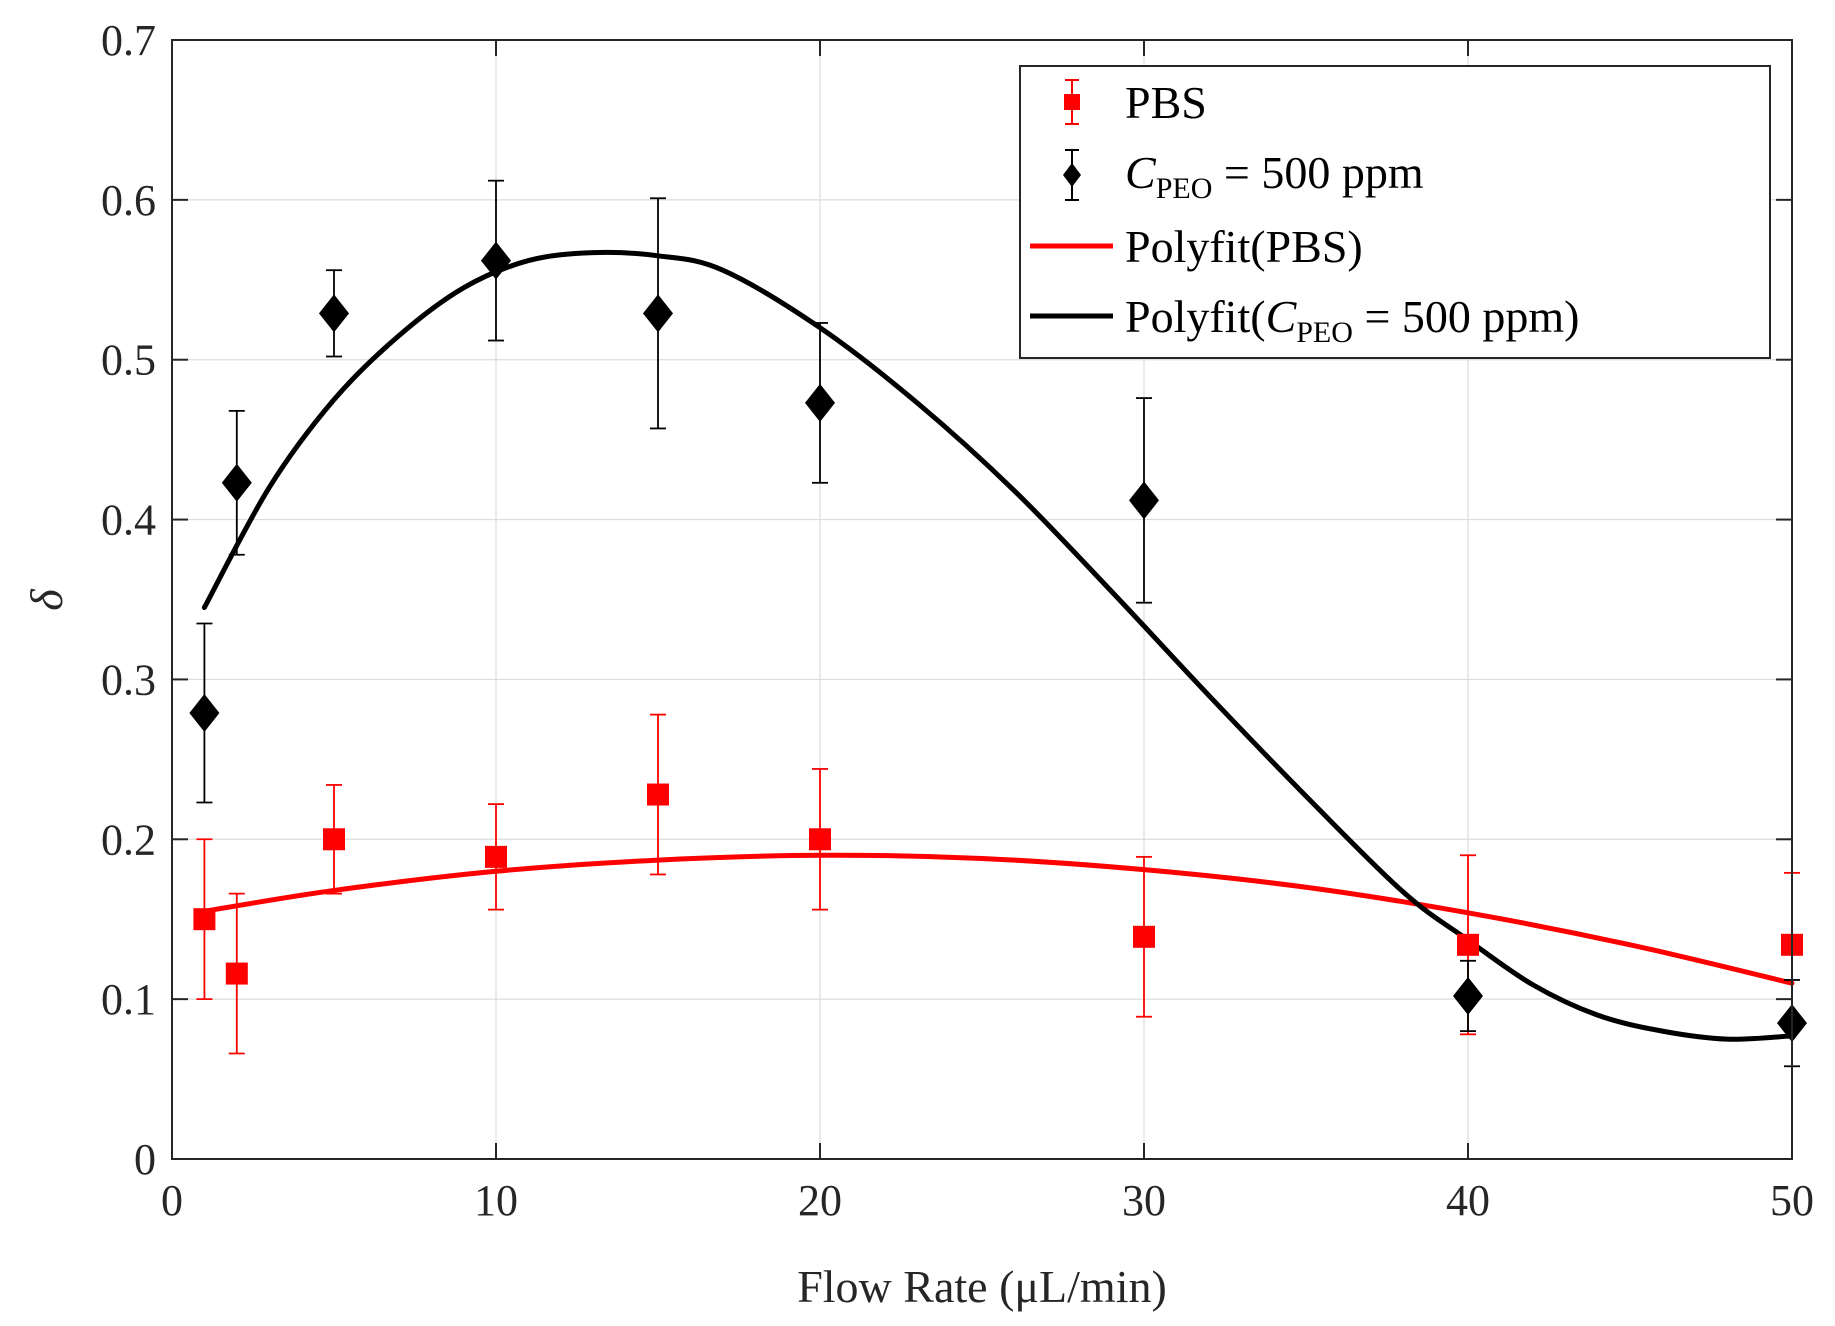 The height and width of the screenshot is (1326, 1835). I want to click on legend-box, so click(1395, 212).